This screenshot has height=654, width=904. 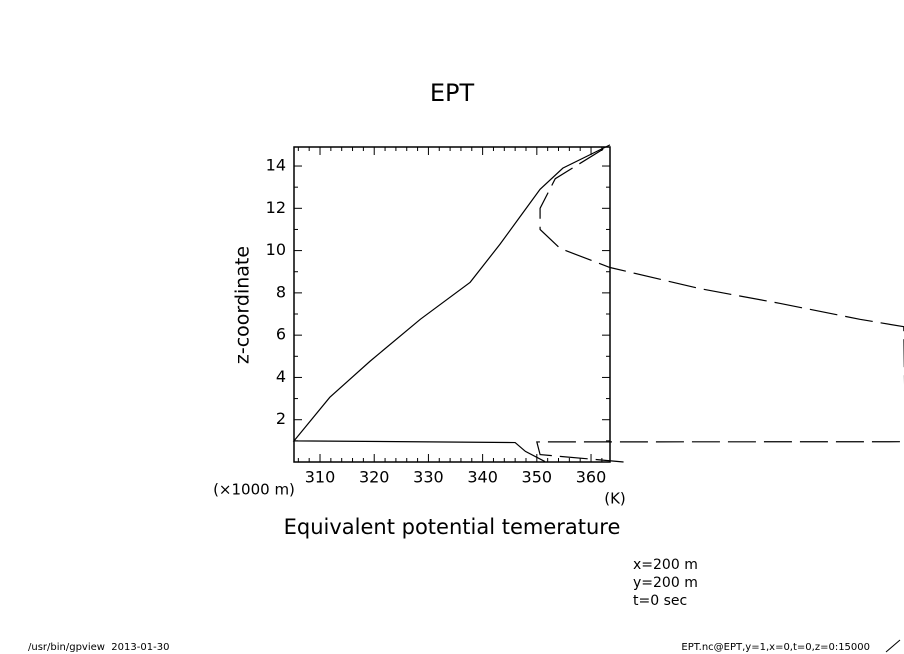 I want to click on y-tick-label: 12, so click(x=276, y=207).